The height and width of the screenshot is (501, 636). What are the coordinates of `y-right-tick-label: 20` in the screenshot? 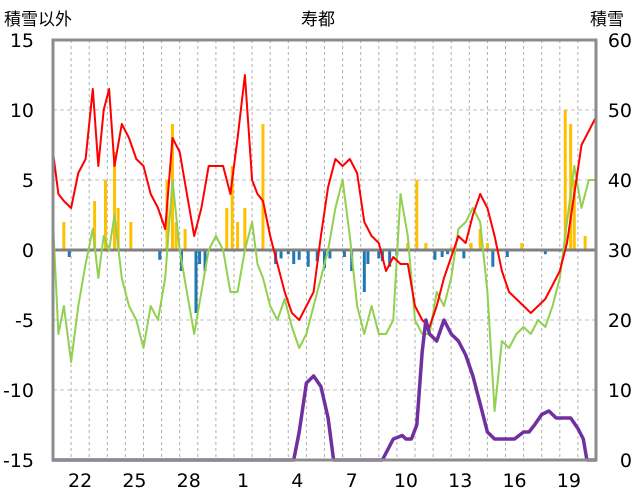 It's located at (620, 321).